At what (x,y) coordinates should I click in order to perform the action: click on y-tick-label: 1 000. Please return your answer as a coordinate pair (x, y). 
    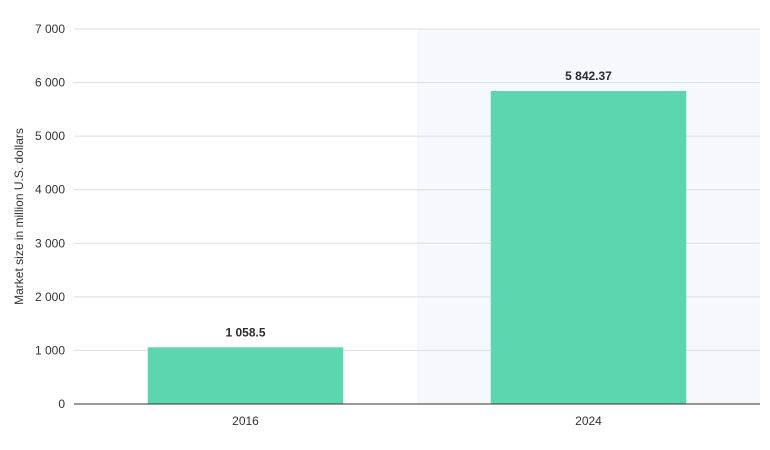
    Looking at the image, I should click on (50, 350).